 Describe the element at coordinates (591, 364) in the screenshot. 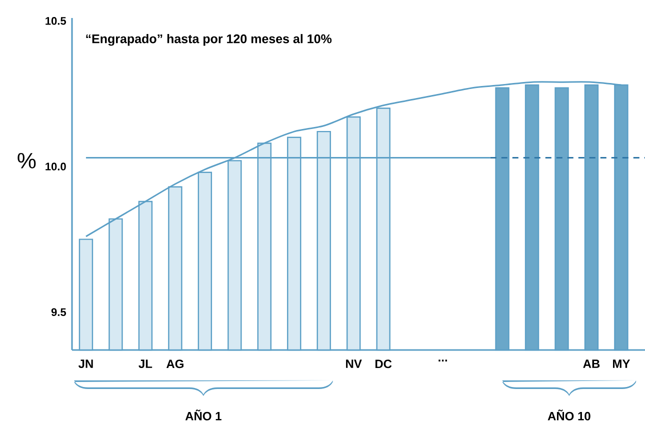

I see `x-tick-label: AB` at that location.